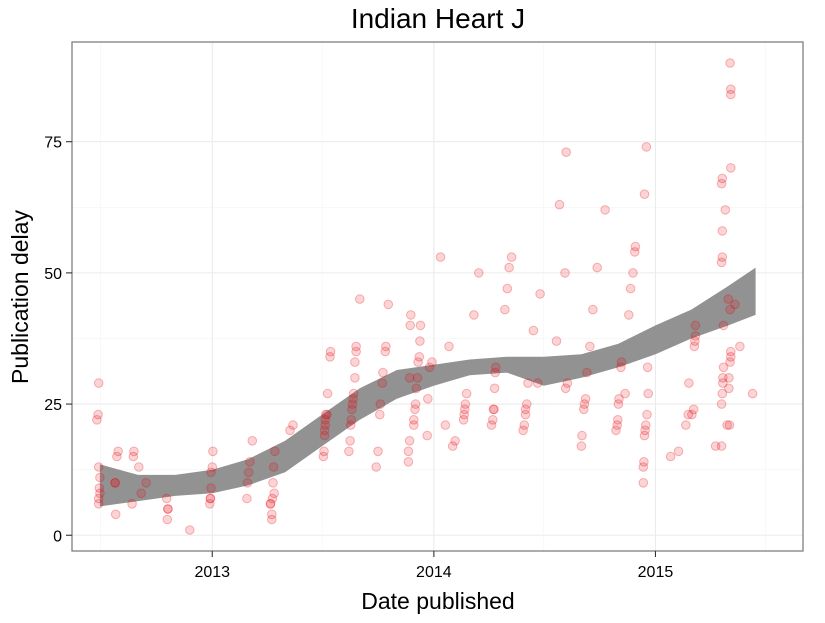 This screenshot has width=825, height=623. Describe the element at coordinates (212, 572) in the screenshot. I see `x-tick-label: 2013` at that location.